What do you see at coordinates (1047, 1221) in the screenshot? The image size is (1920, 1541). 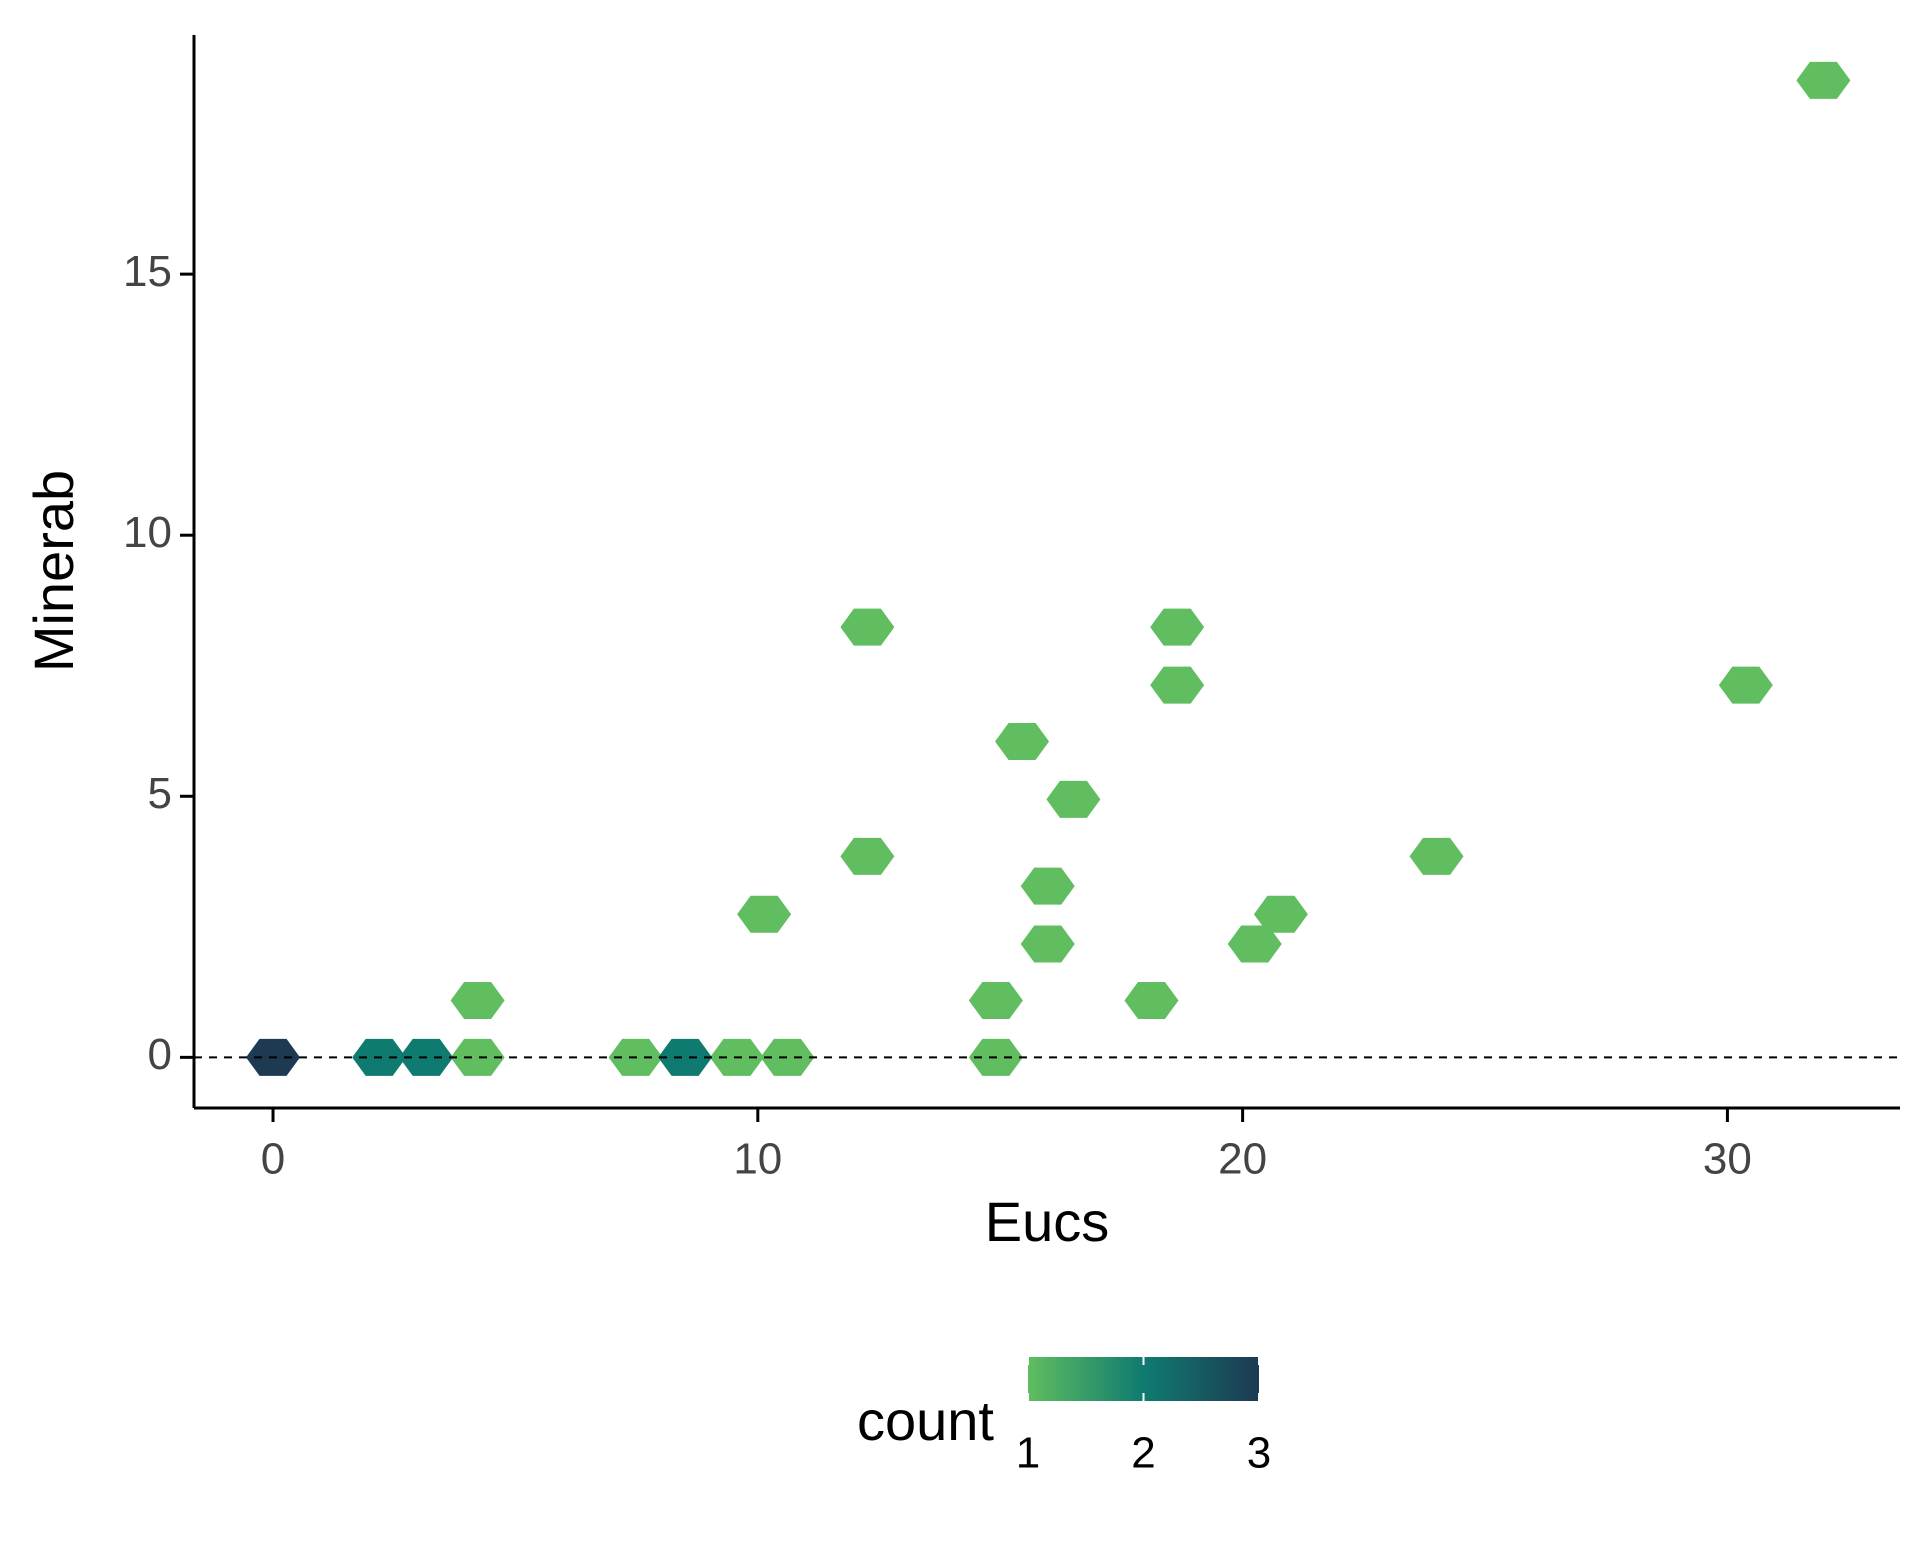 I see `x-axis-title: Eucs` at bounding box center [1047, 1221].